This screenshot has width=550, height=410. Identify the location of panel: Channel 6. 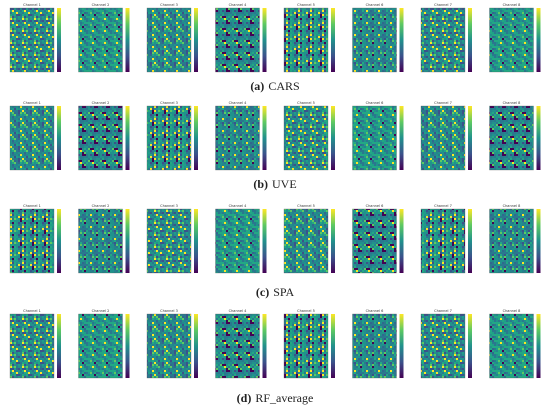
(378, 38).